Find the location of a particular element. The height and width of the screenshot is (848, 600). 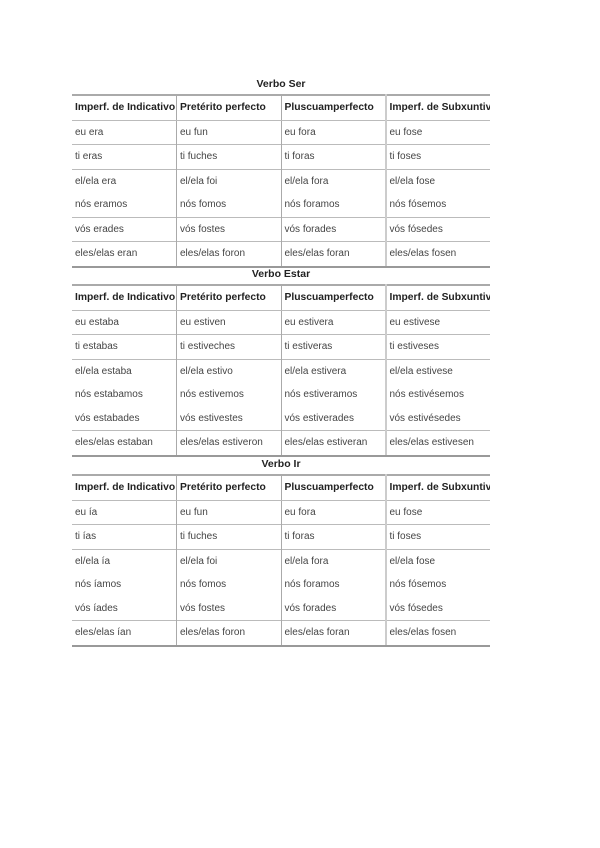

table-cell: nós íamos is located at coordinates (124, 585).